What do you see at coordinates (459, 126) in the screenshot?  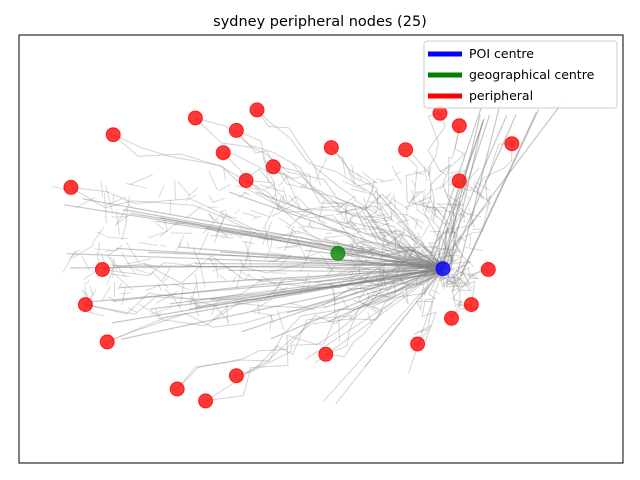 I see `peripheral-point` at bounding box center [459, 126].